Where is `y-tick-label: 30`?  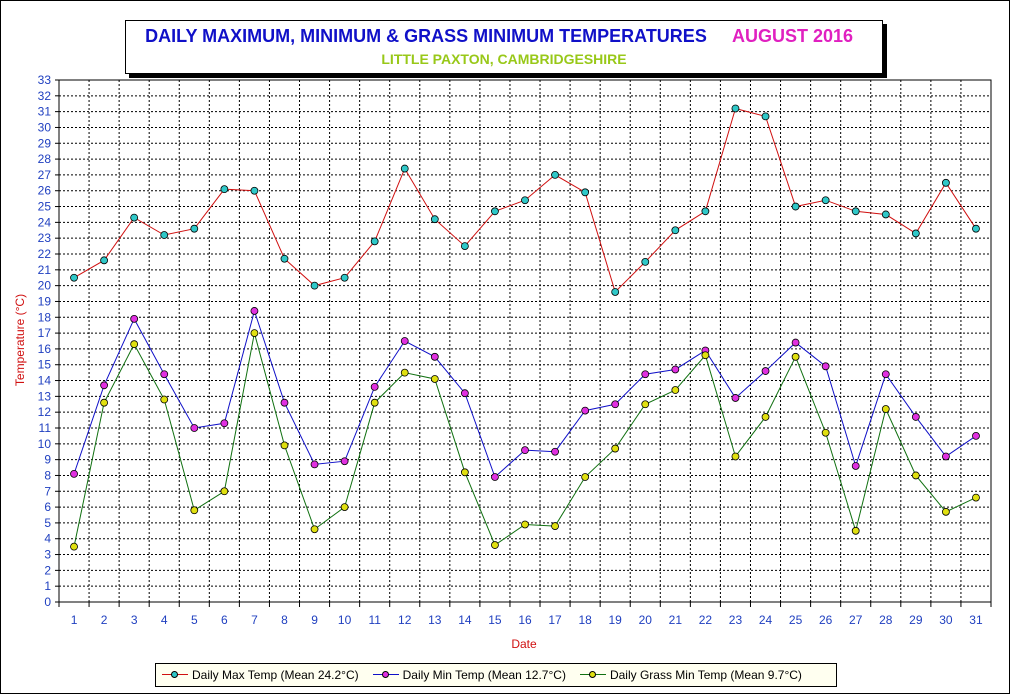 y-tick-label: 30 is located at coordinates (45, 127).